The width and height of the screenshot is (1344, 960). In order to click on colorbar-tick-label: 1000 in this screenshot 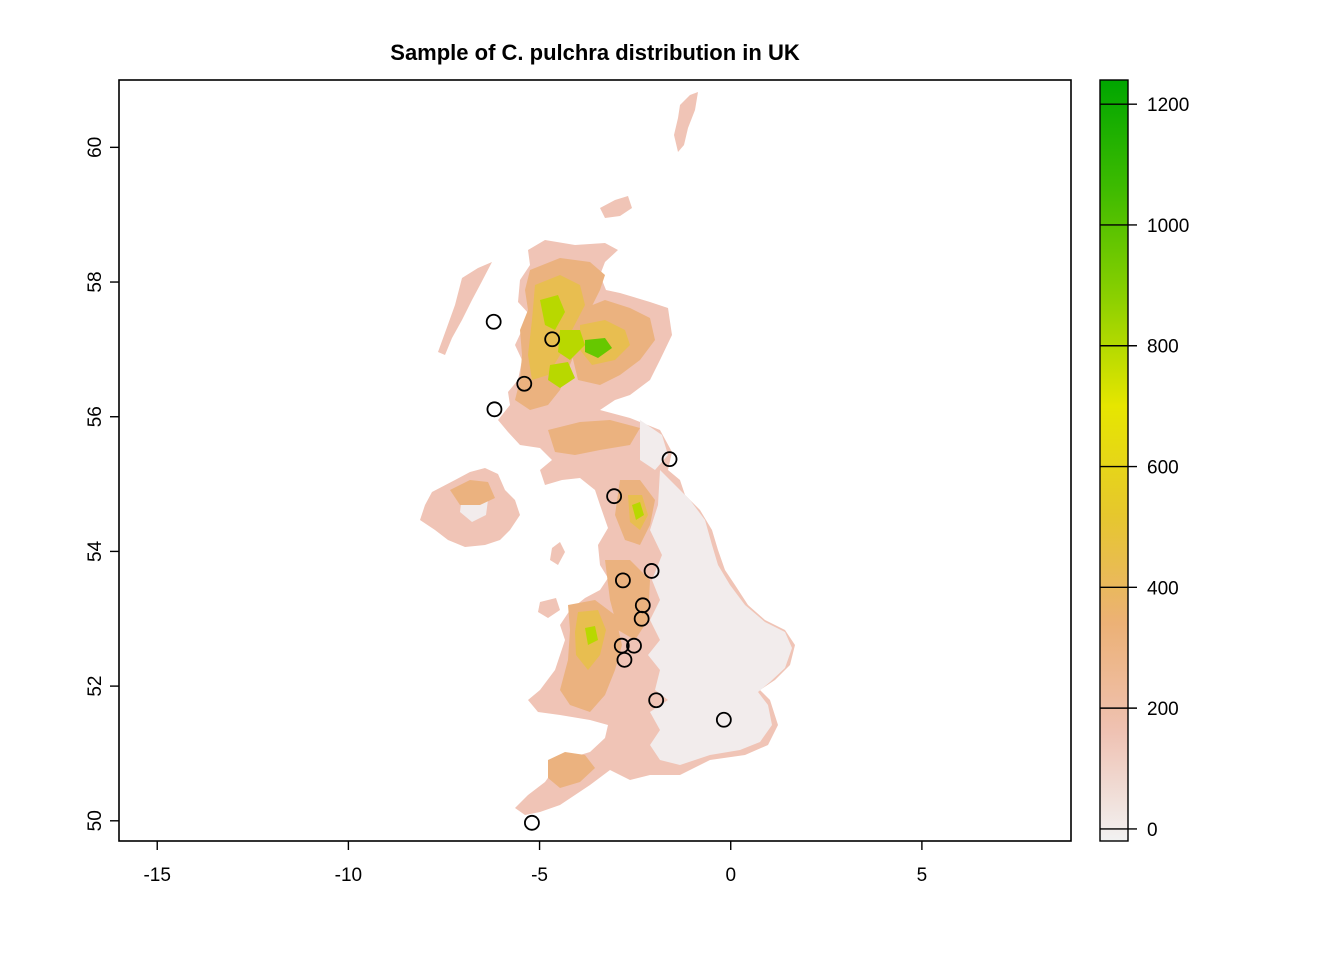, I will do `click(1168, 226)`.